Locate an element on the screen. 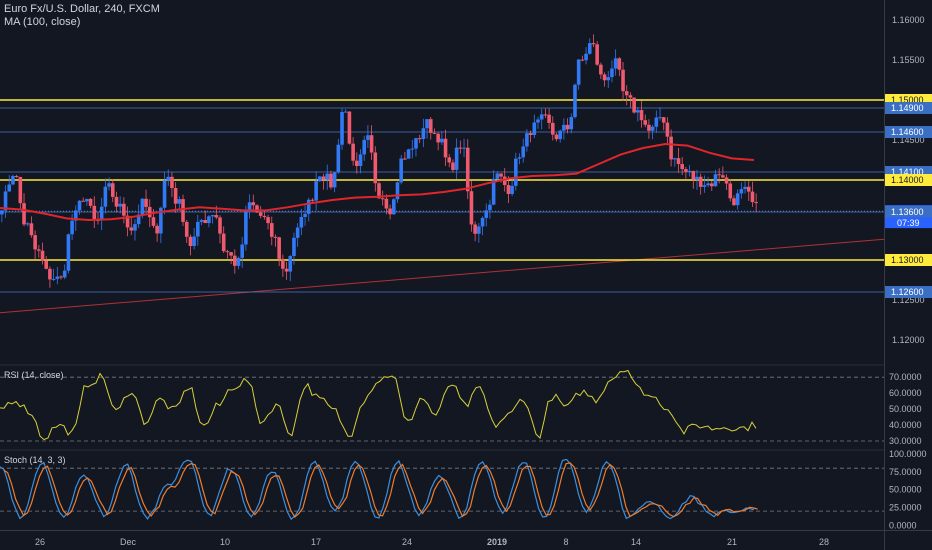  price-badge-label: 1.13600 is located at coordinates (907, 212).